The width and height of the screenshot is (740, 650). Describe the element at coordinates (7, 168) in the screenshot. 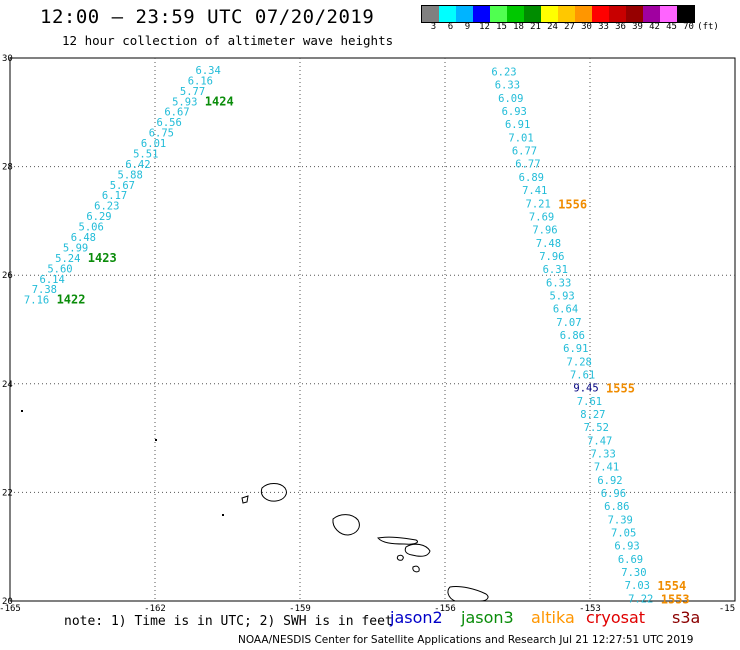

I see `lat-tick-label: 28` at that location.